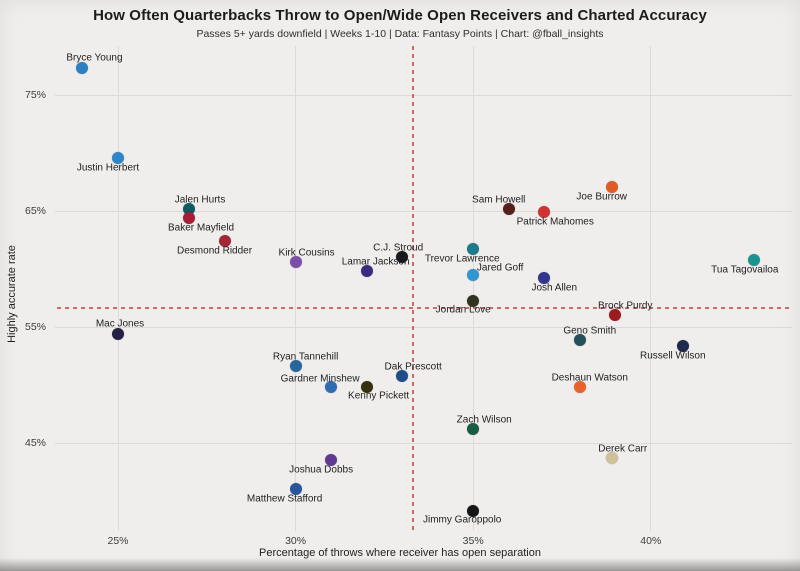 This screenshot has height=571, width=800. Describe the element at coordinates (500, 268) in the screenshot. I see `qb-label-jared-goff: Jared Goff` at that location.